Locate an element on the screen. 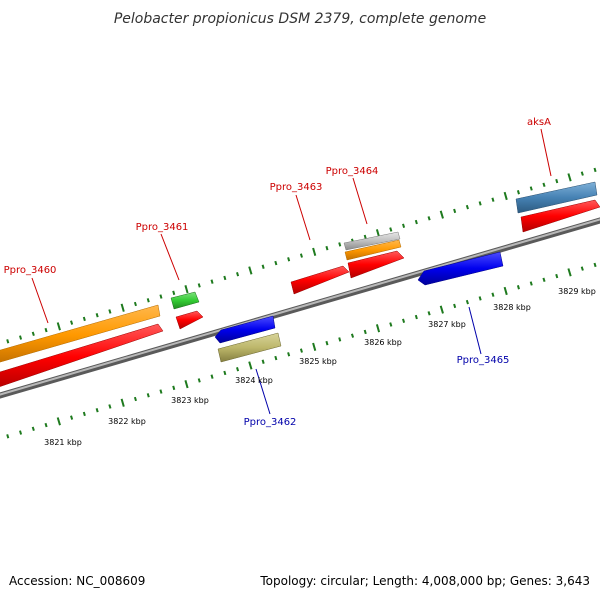 The image size is (600, 600). label-ppro-3465: Ppro_3465 is located at coordinates (483, 360).